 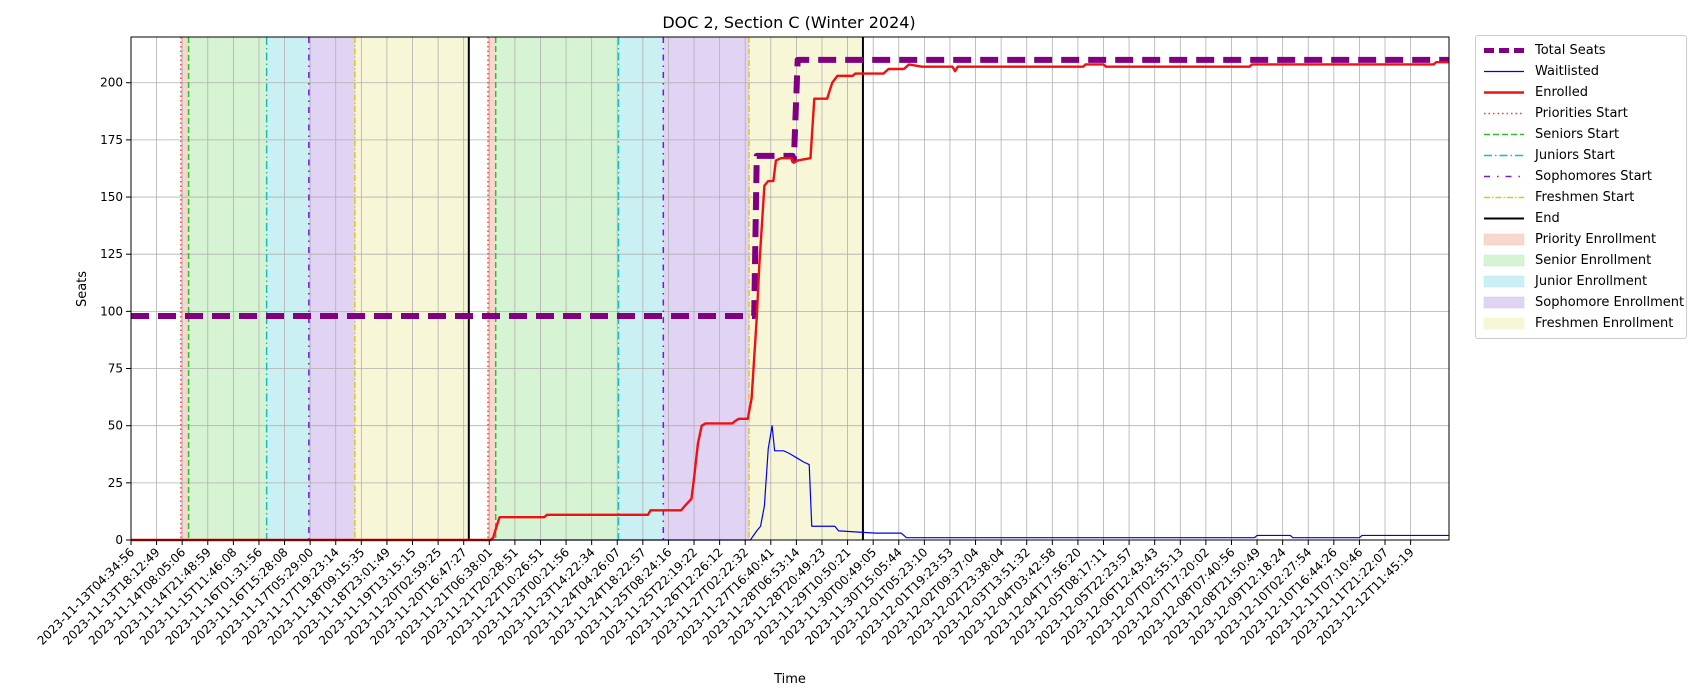 I want to click on legend-item-priorities-start: Priorities Start, so click(x=1581, y=113).